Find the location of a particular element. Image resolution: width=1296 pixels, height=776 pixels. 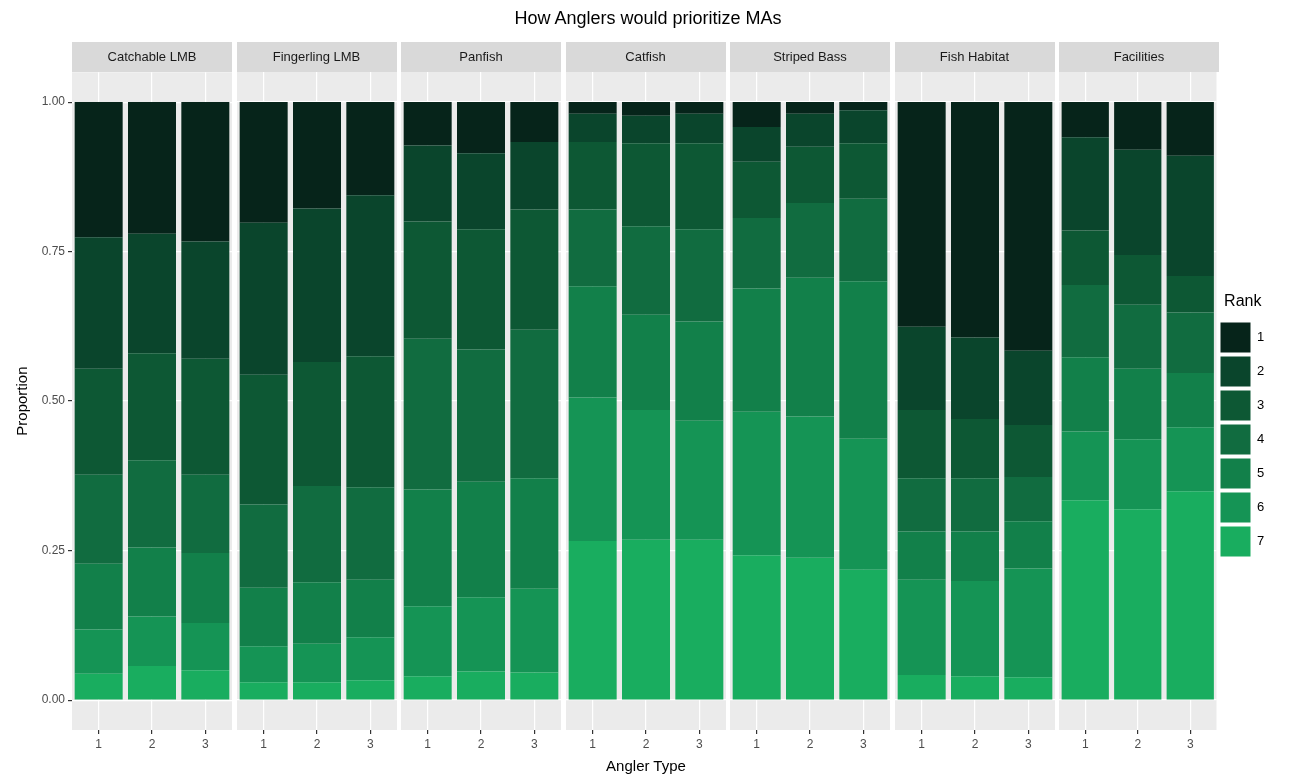

legend-title: Rank is located at coordinates (1243, 300).